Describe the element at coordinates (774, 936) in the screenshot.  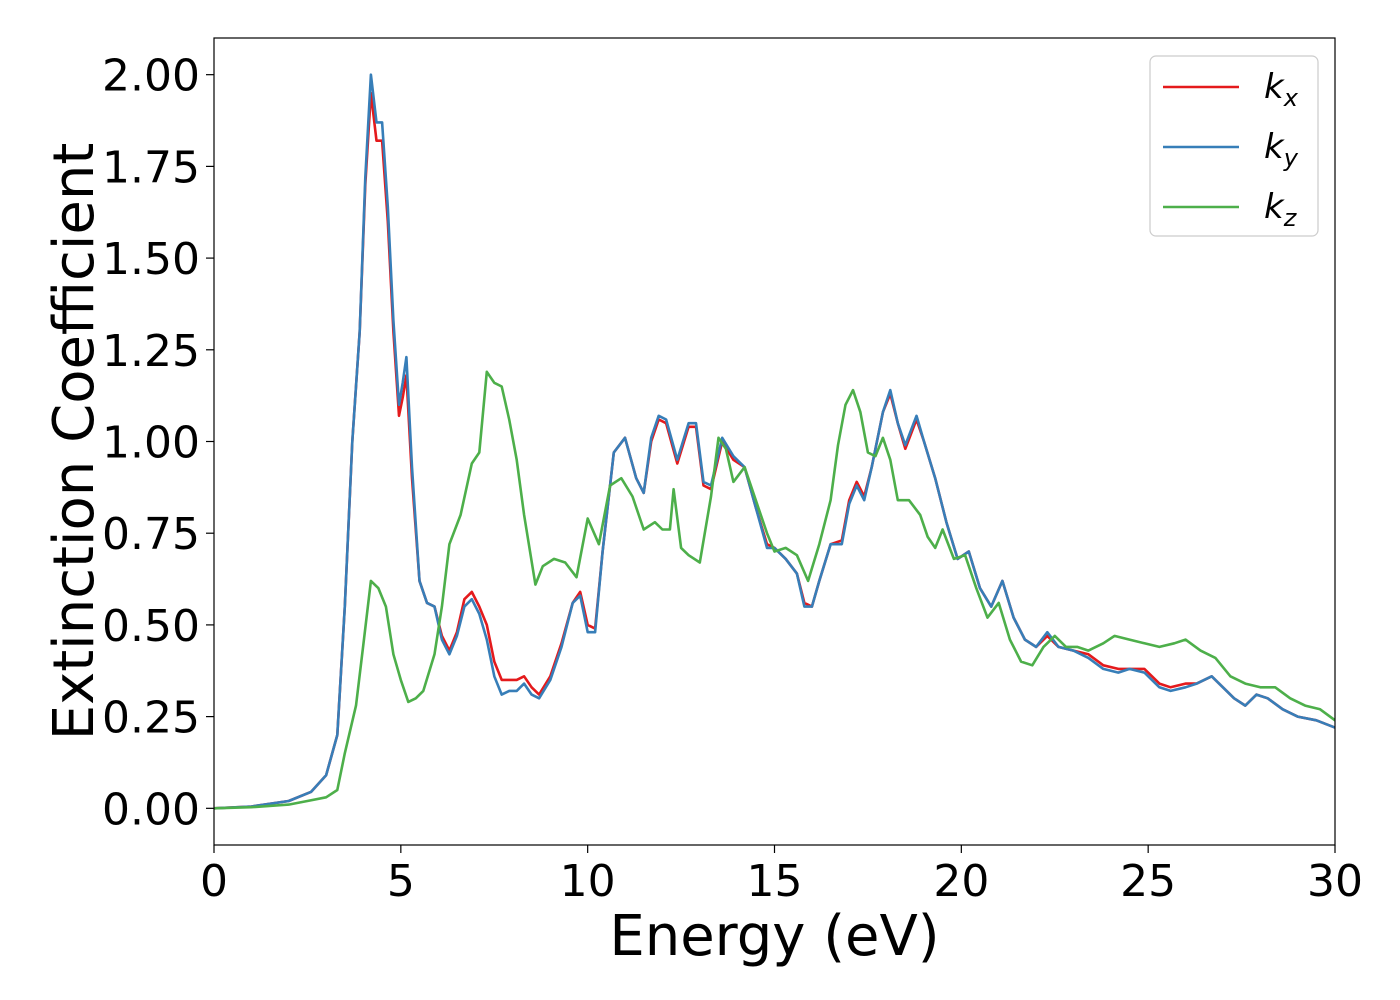
I see `x-axis-title: Energy (eV)` at that location.